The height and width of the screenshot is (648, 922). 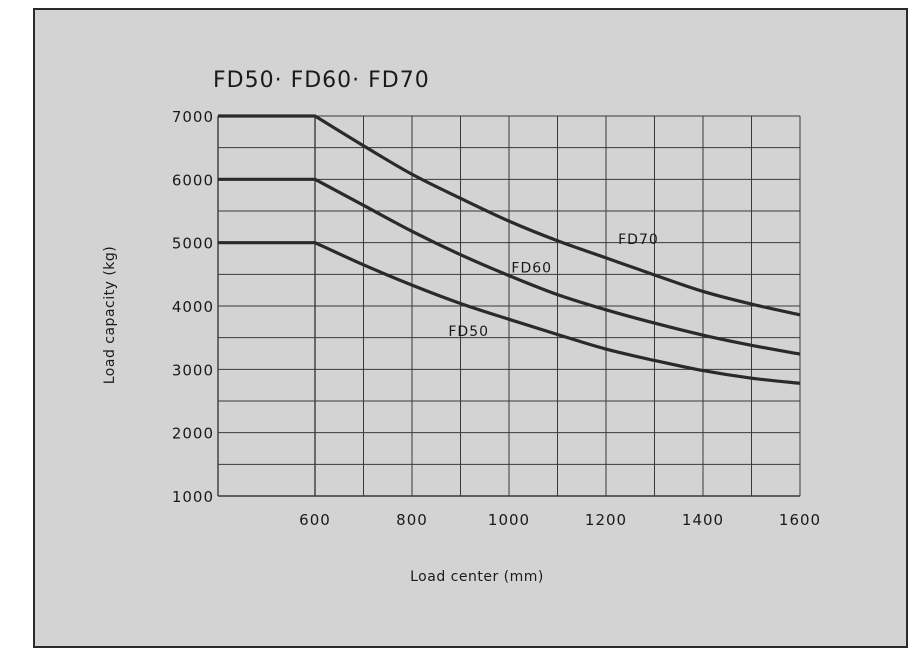 I want to click on y-tick-label: 2000, so click(x=193, y=434).